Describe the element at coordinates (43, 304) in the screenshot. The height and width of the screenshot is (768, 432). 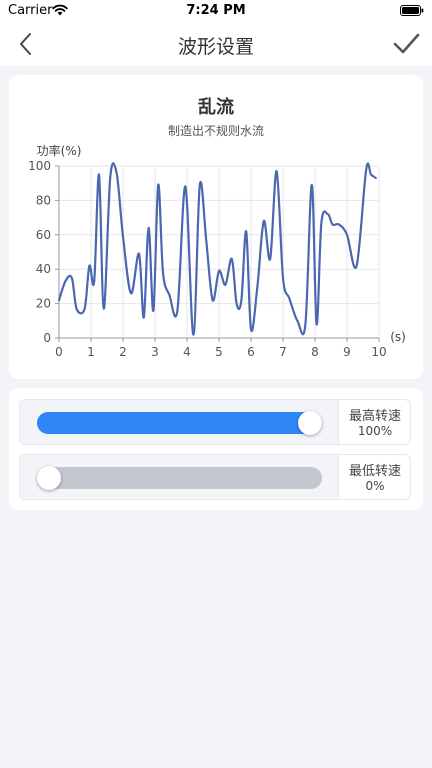
I see `y-tick-label: 20` at that location.